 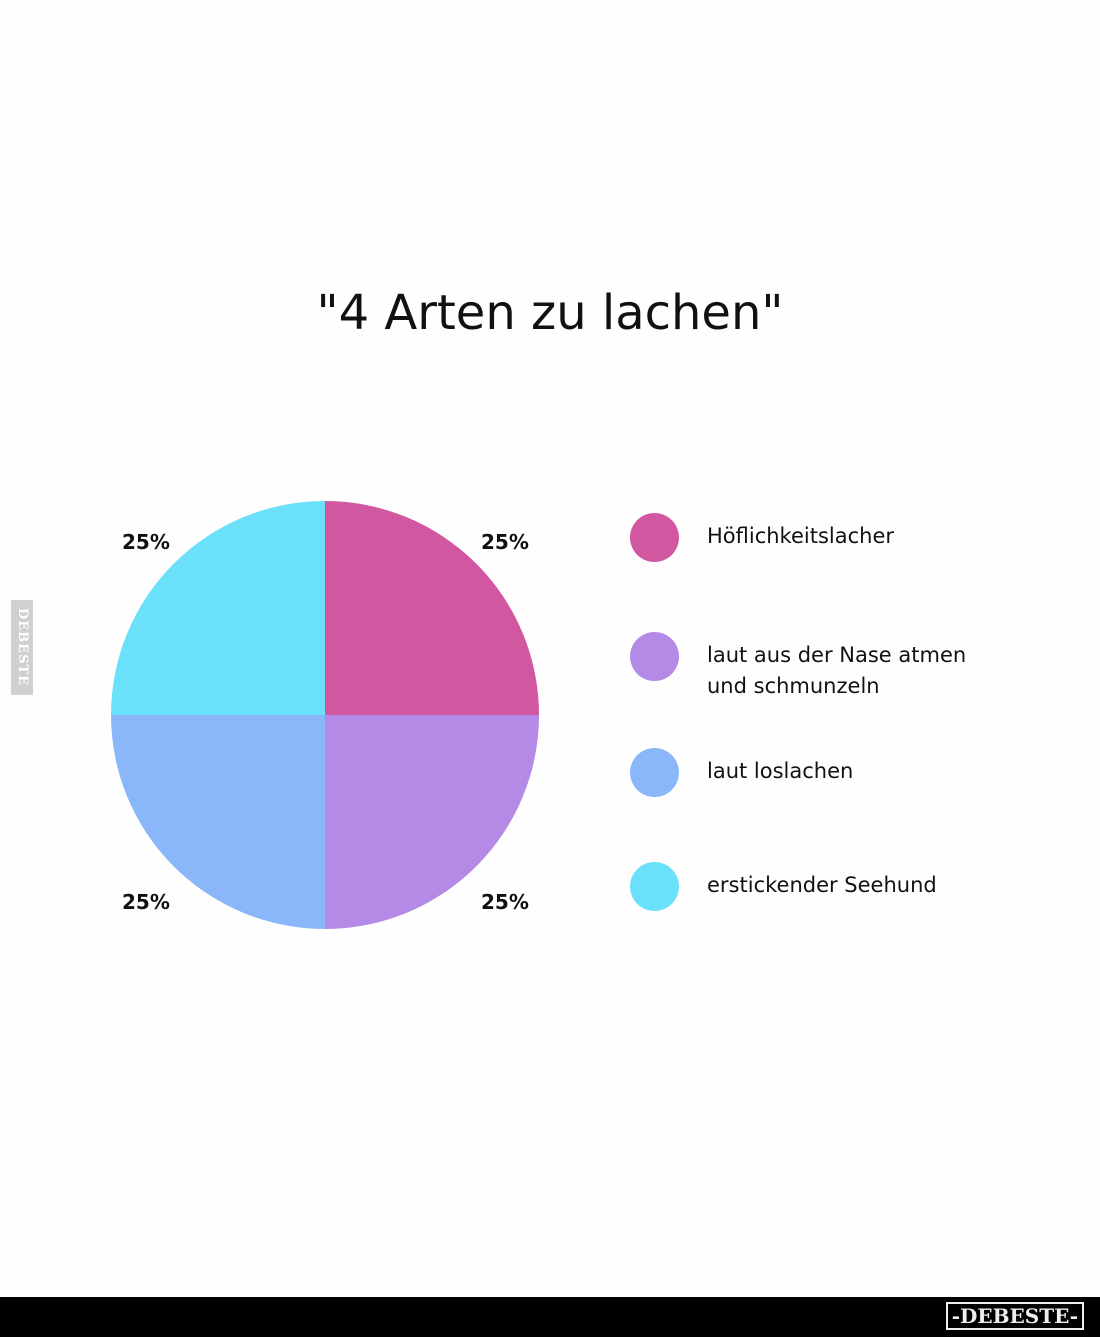 I want to click on legend-item: erstickender Seehund, so click(x=818, y=886).